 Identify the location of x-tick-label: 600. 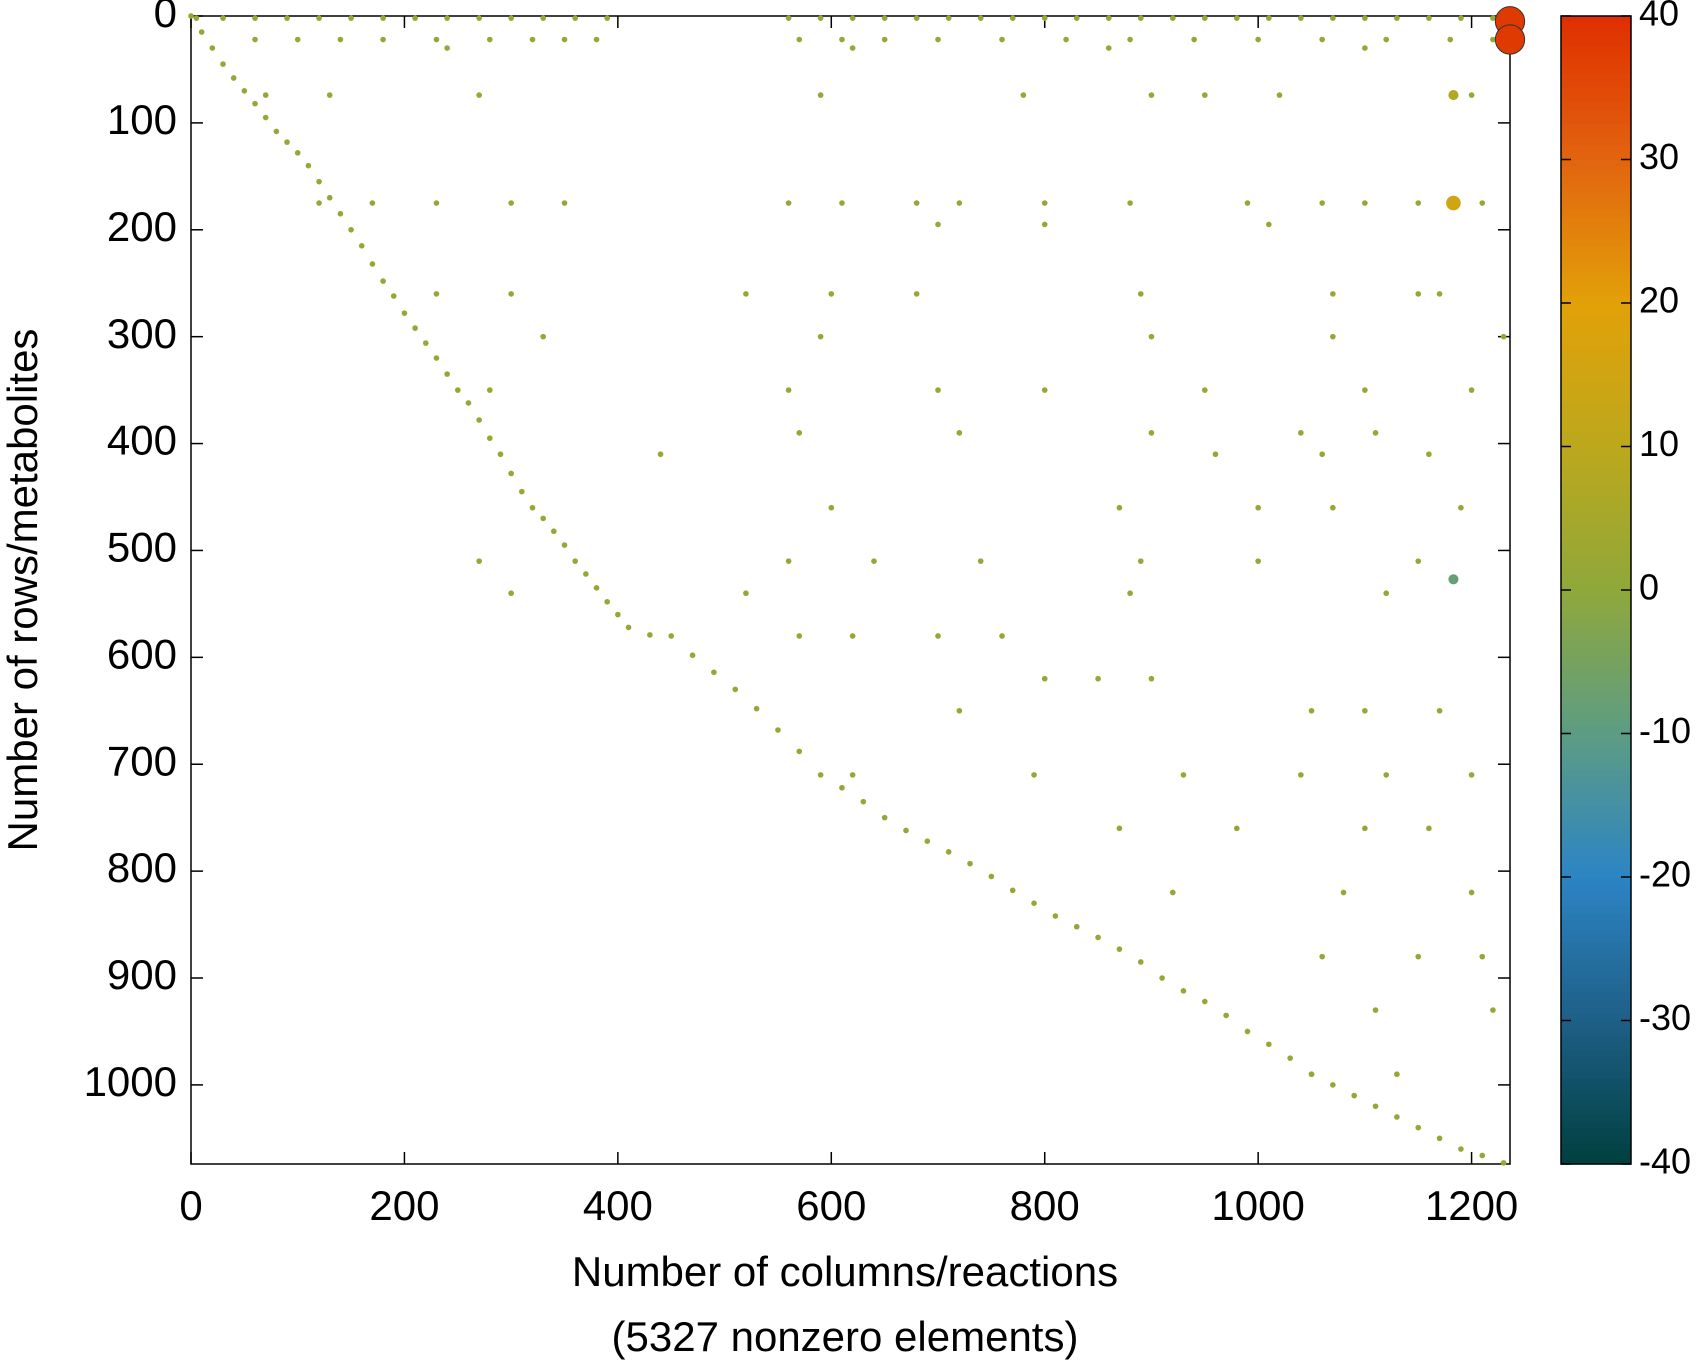
(831, 1205).